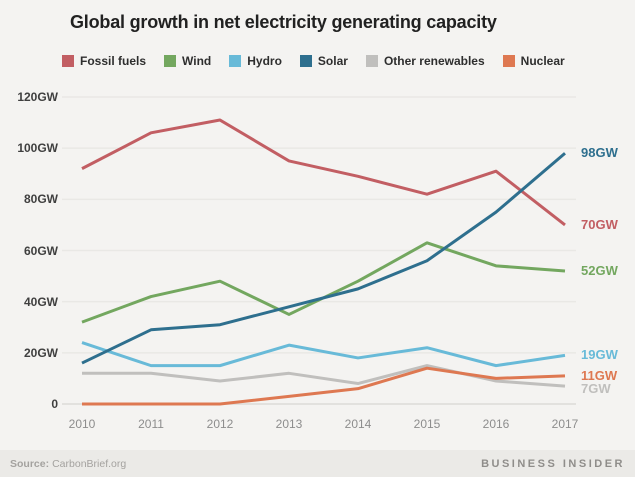  I want to click on y-axis-tick-label: 60GW, so click(40, 250).